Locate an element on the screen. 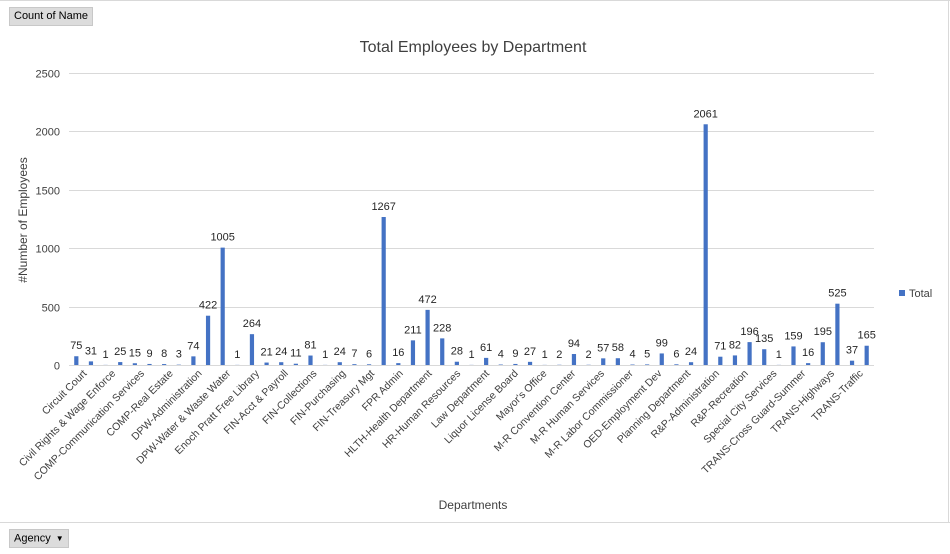 Image resolution: width=950 pixels, height=554 pixels. data-label: 8 is located at coordinates (164, 354).